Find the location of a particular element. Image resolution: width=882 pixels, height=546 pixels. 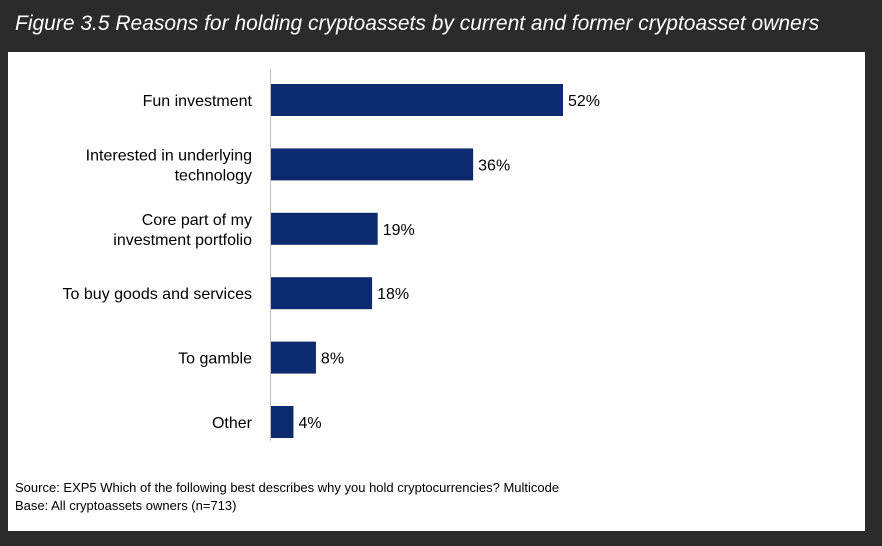

base-note: Base: All cryptoassets owners (n=713) is located at coordinates (126, 505).